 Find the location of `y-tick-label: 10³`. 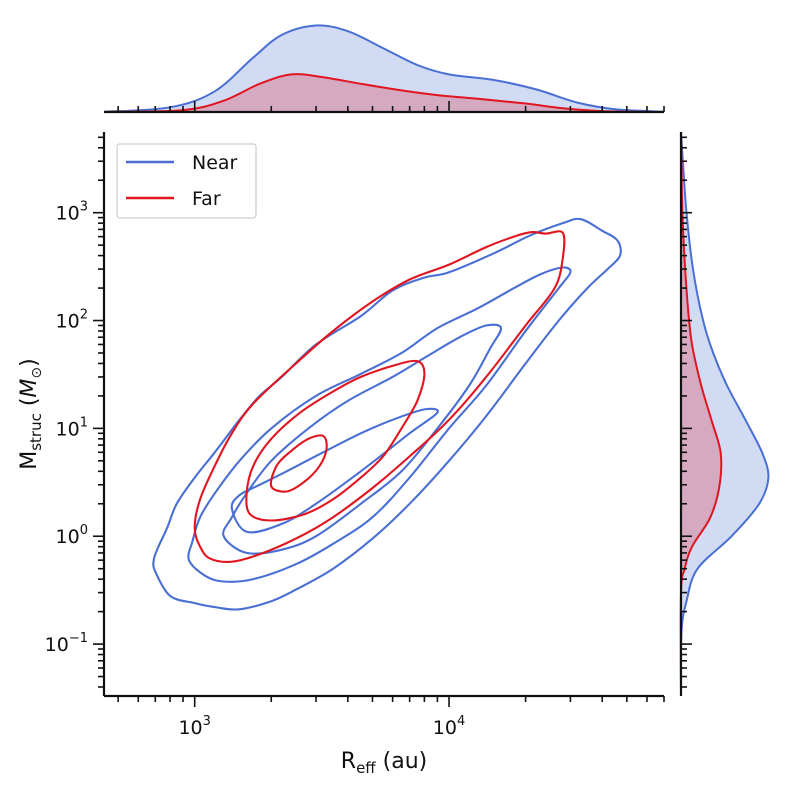

y-tick-label: 10³ is located at coordinates (72, 212).